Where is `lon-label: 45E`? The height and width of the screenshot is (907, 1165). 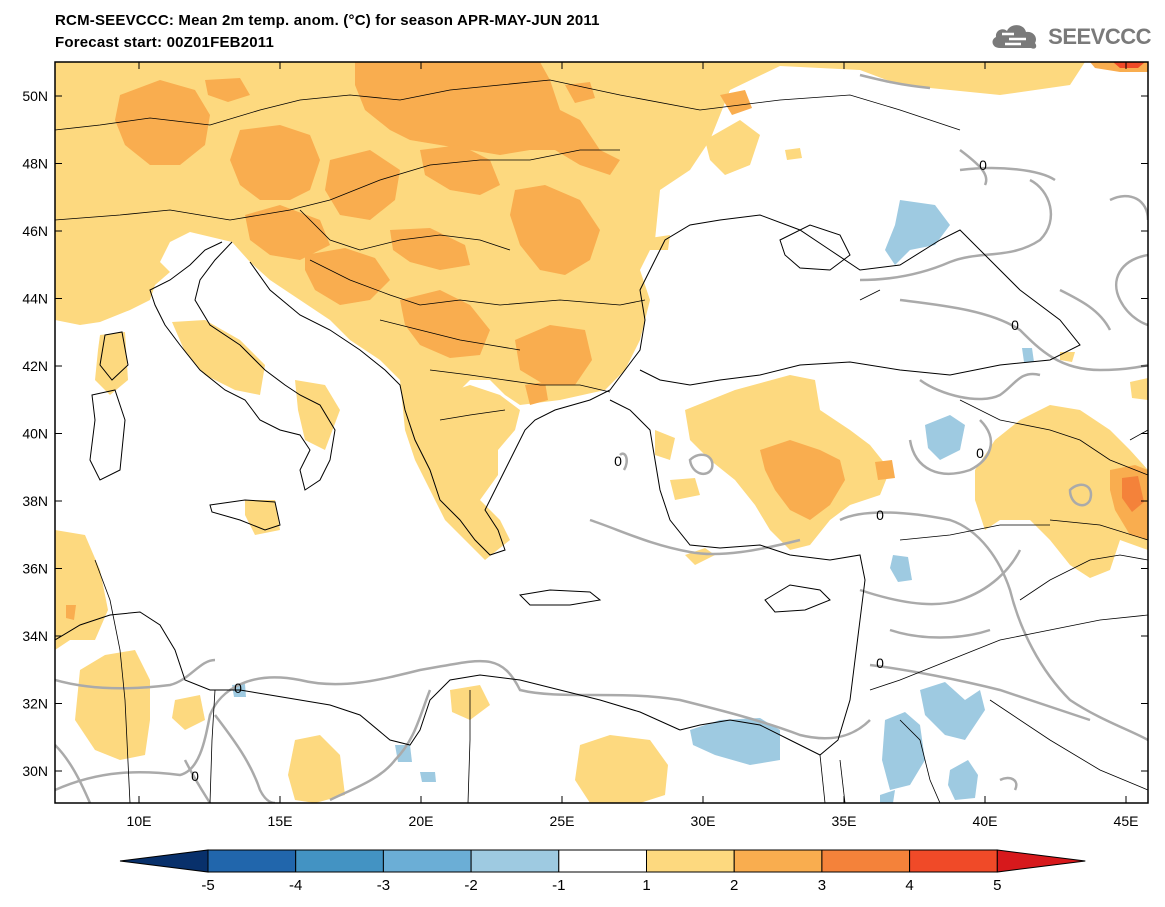 lon-label: 45E is located at coordinates (1126, 821).